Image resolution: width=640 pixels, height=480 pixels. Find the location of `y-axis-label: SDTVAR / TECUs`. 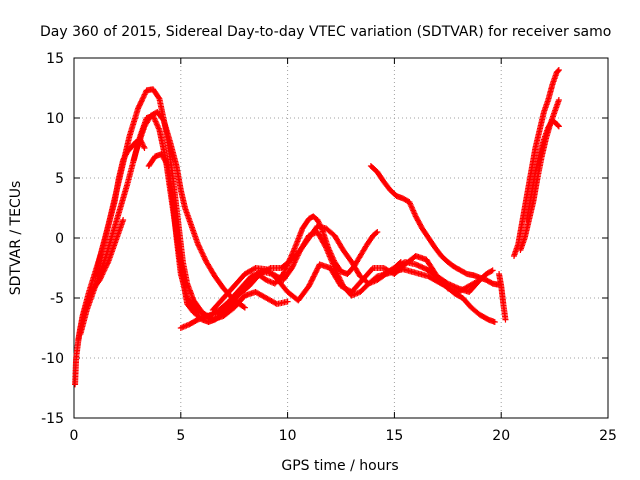

y-axis-label: SDTVAR / TECUs is located at coordinates (16, 238).